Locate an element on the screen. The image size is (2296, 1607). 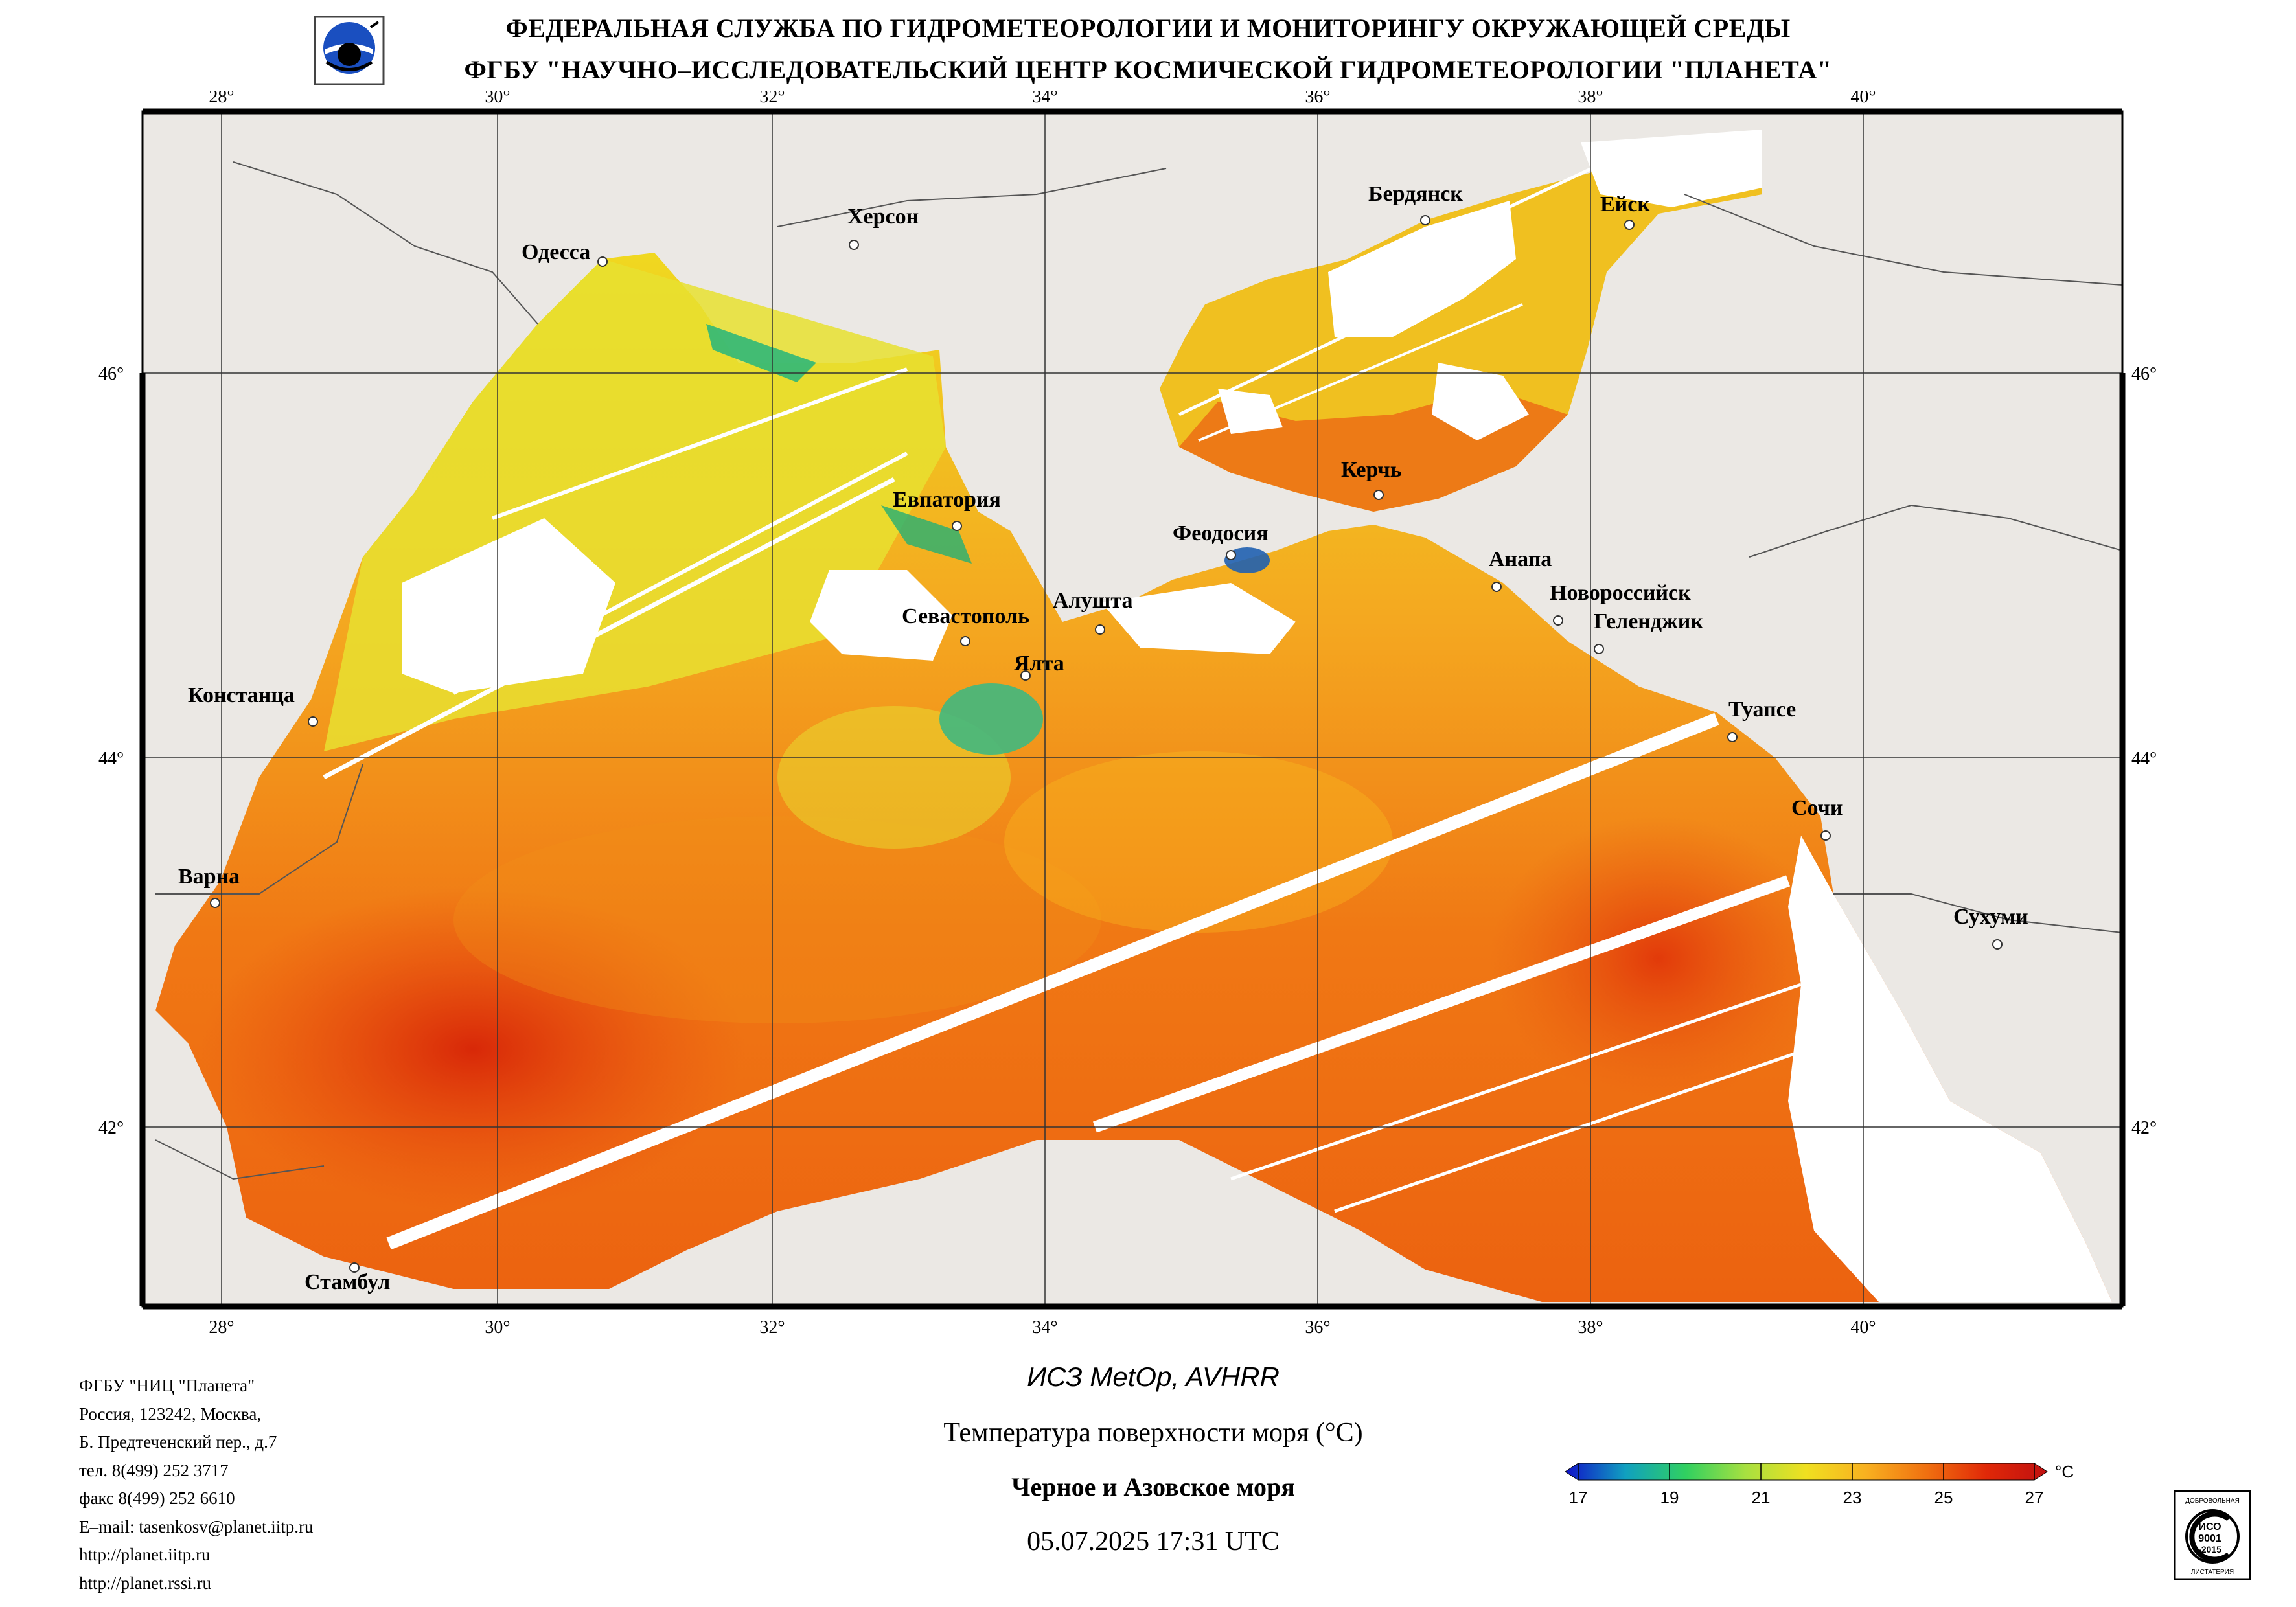
city-label-novorossiysk: Новороссийск is located at coordinates (1621, 593).